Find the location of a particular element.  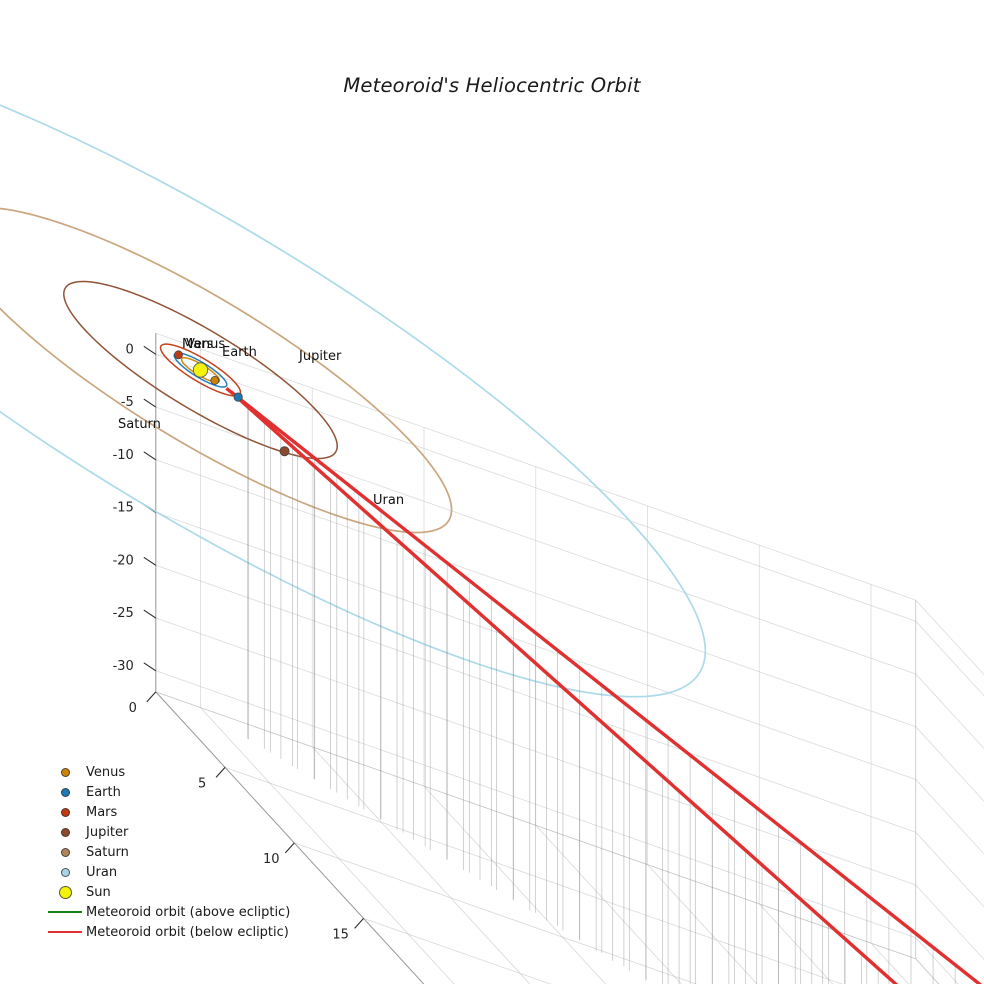

legend-item-uran: Uran is located at coordinates (167, 872).